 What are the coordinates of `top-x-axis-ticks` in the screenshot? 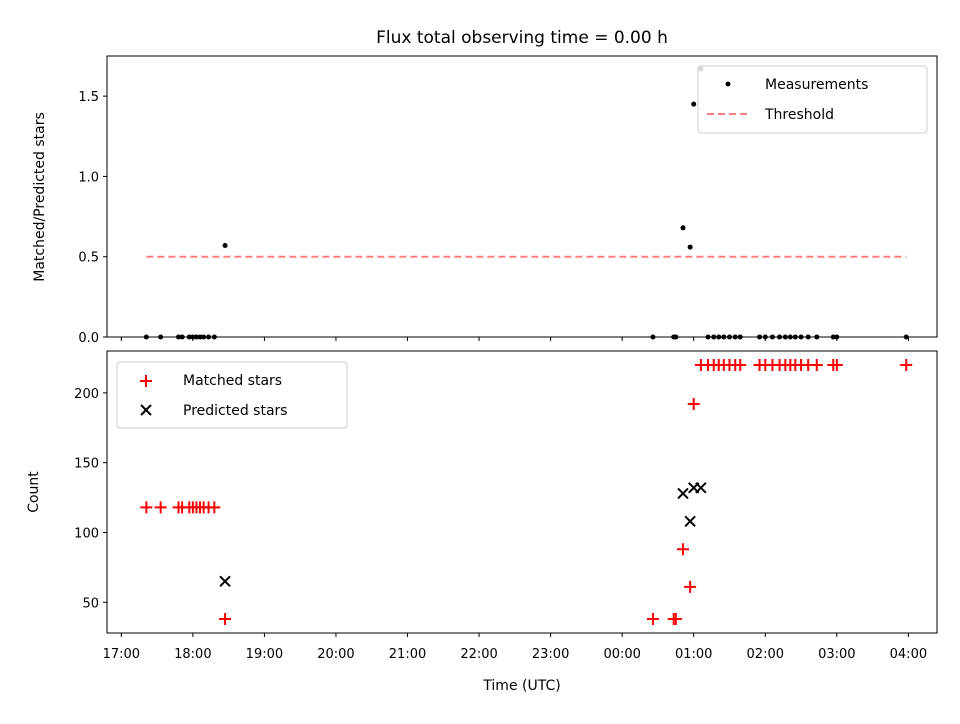 It's located at (514, 339).